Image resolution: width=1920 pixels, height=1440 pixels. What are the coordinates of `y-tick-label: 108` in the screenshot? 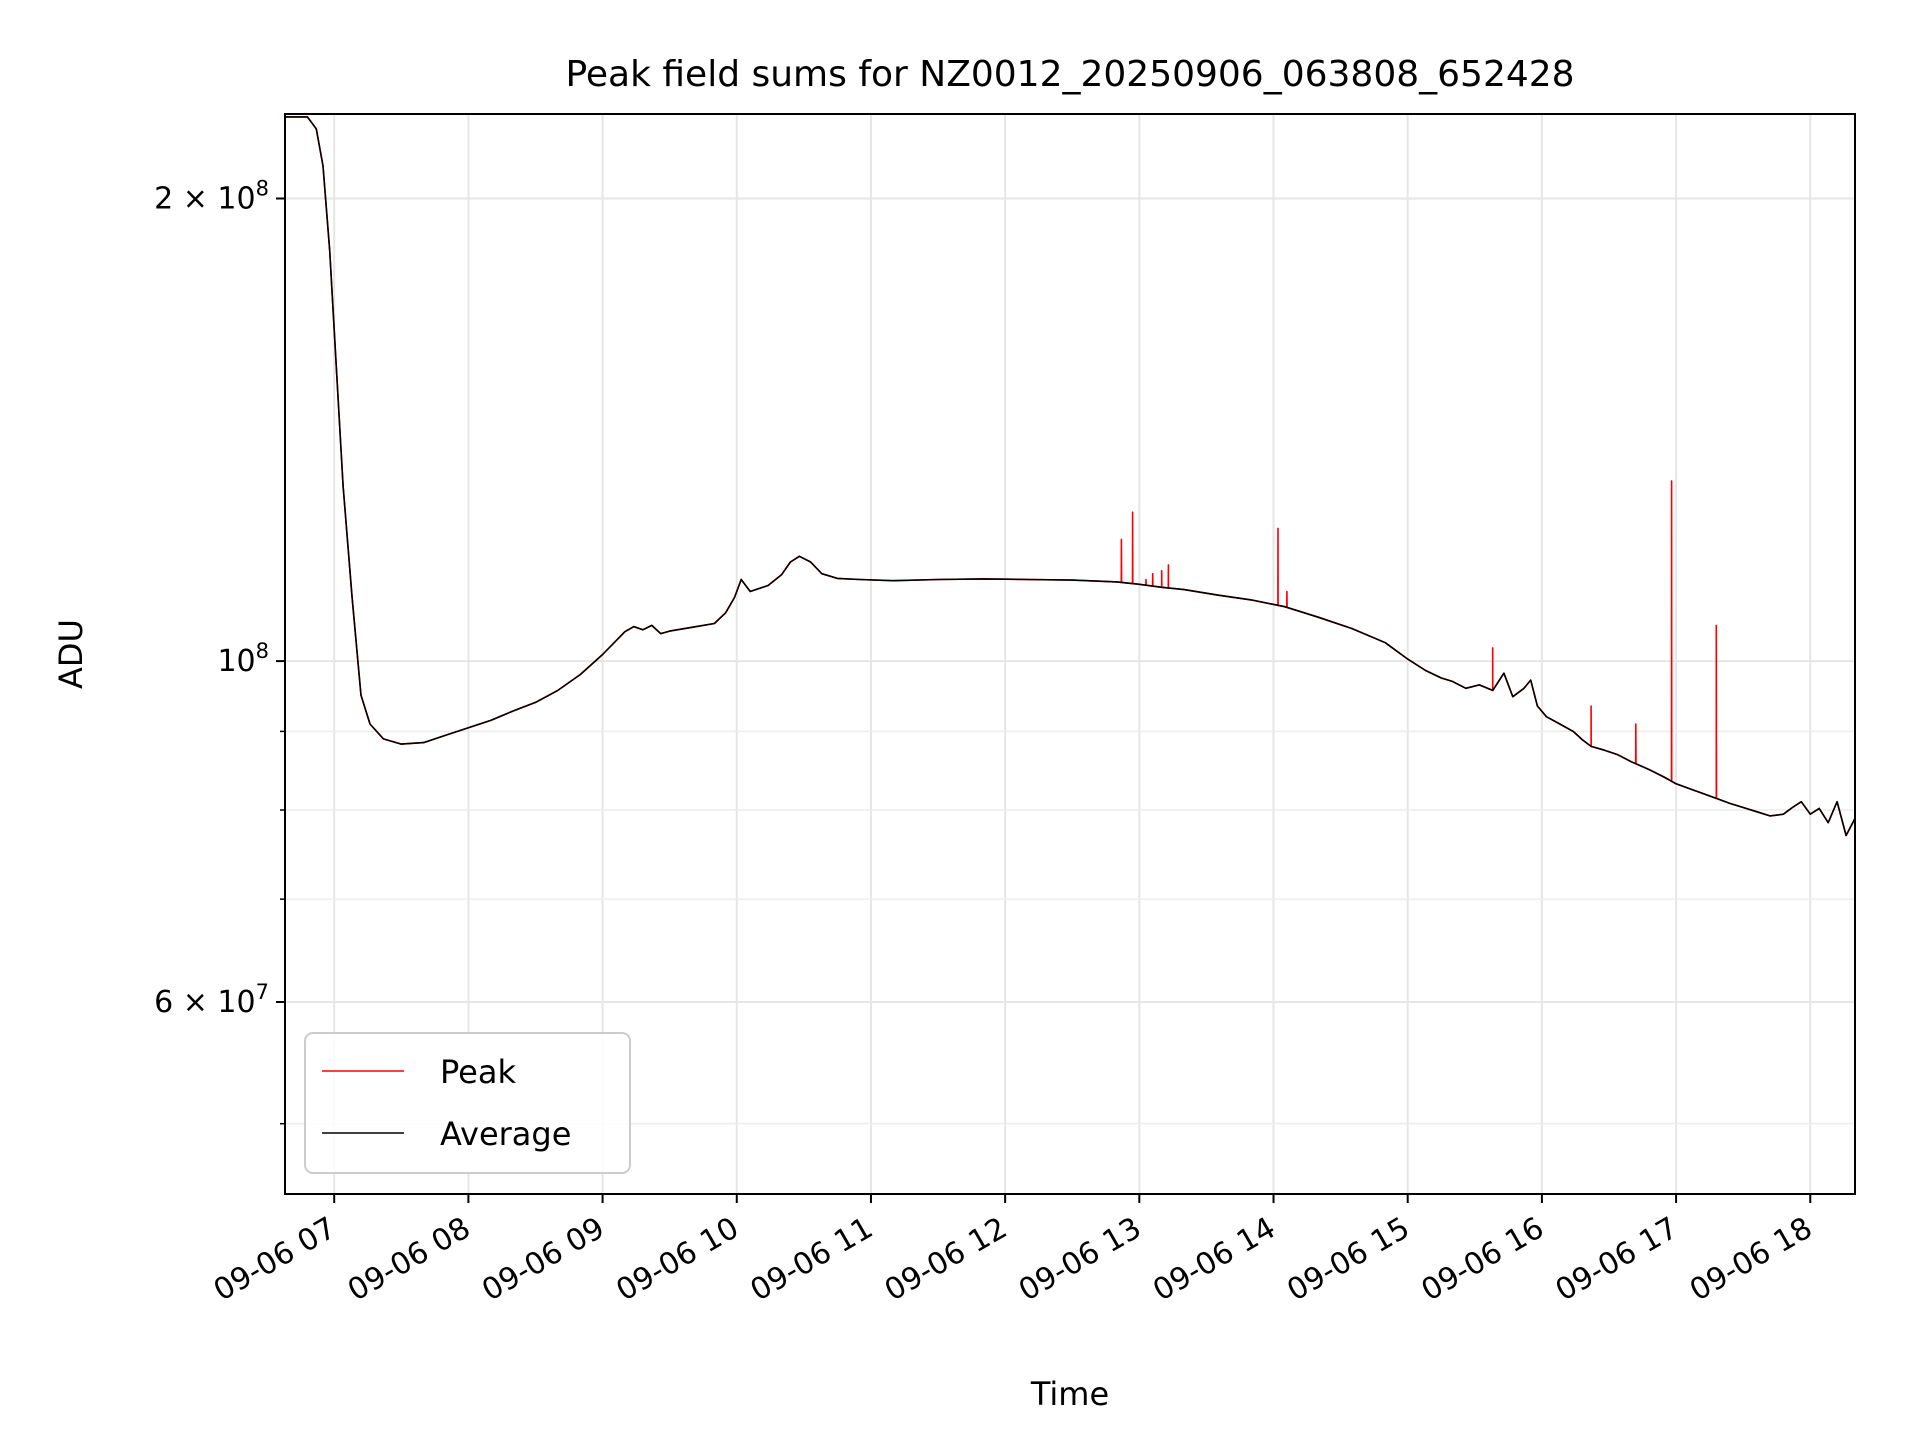 It's located at (243, 659).